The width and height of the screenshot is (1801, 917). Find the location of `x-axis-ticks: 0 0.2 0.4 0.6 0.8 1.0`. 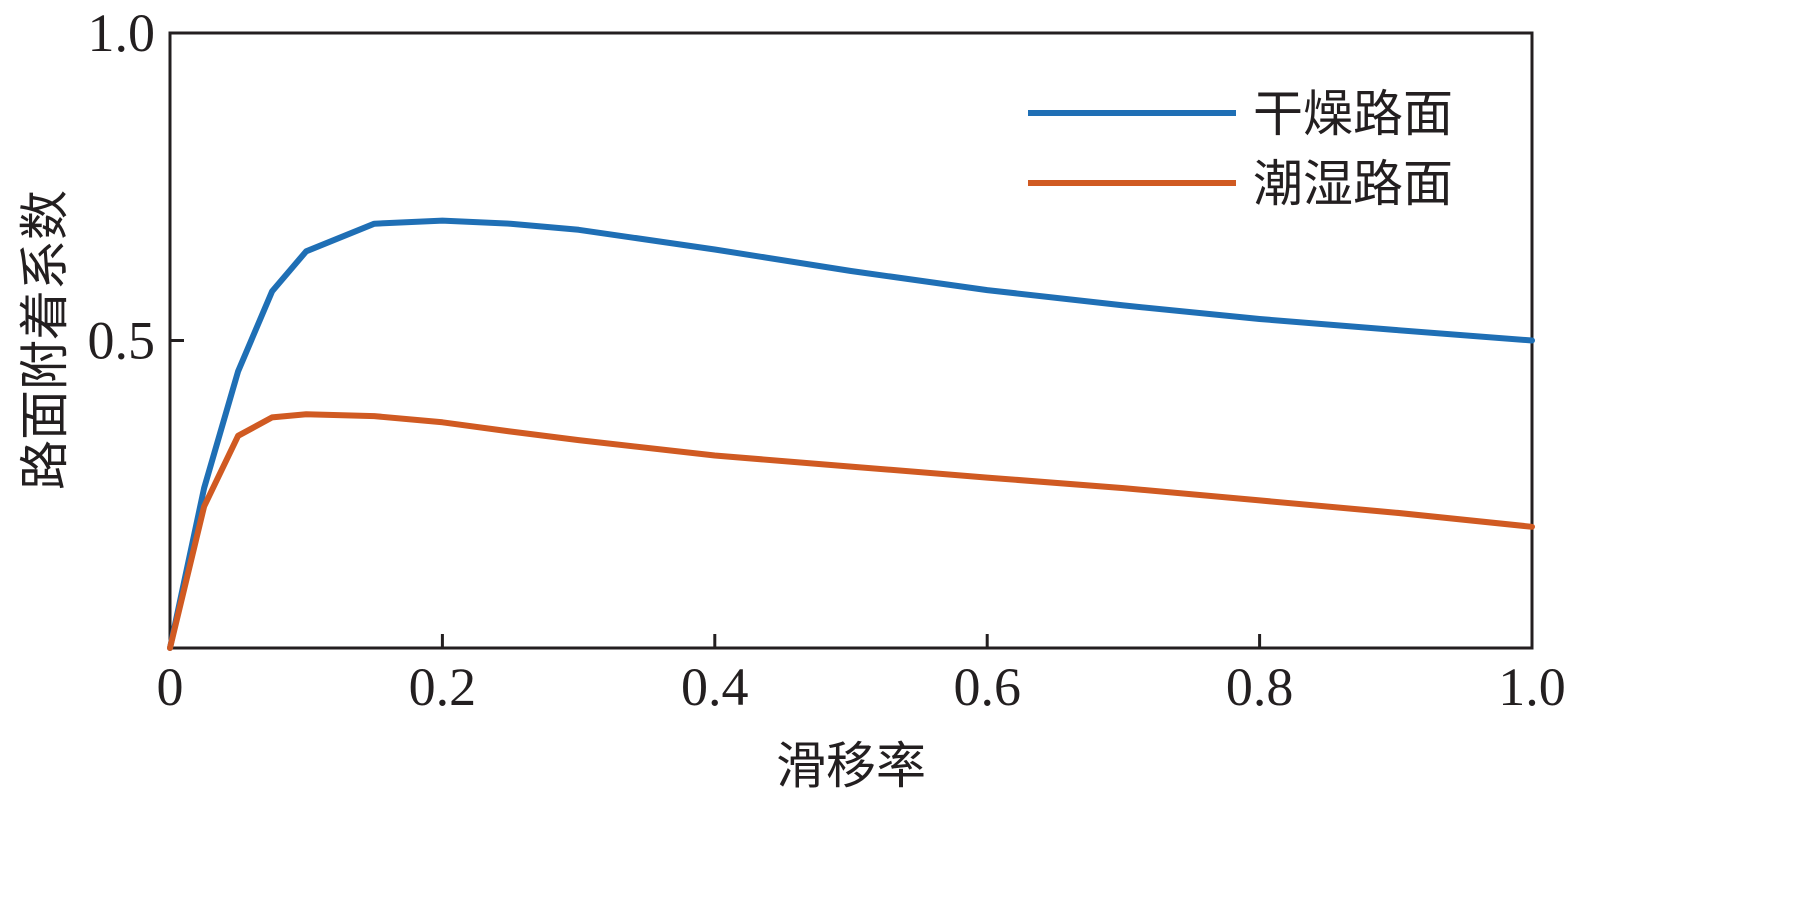

x-axis-ticks: 0 0.2 0.4 0.6 0.8 1.0 is located at coordinates (861, 675).